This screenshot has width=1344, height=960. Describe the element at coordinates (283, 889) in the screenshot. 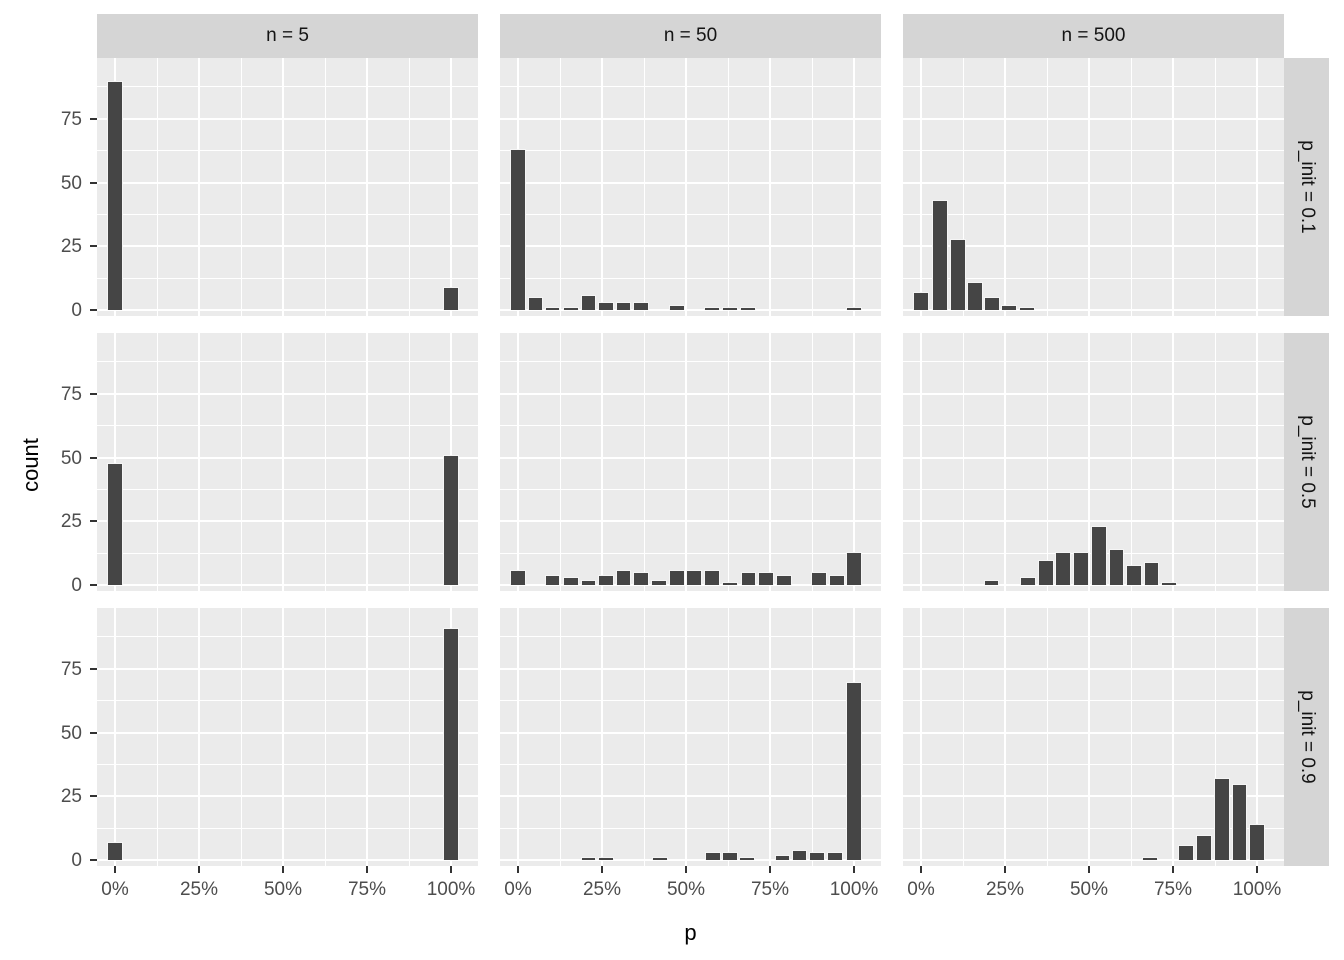

I see `x-tick-label: 50%` at that location.